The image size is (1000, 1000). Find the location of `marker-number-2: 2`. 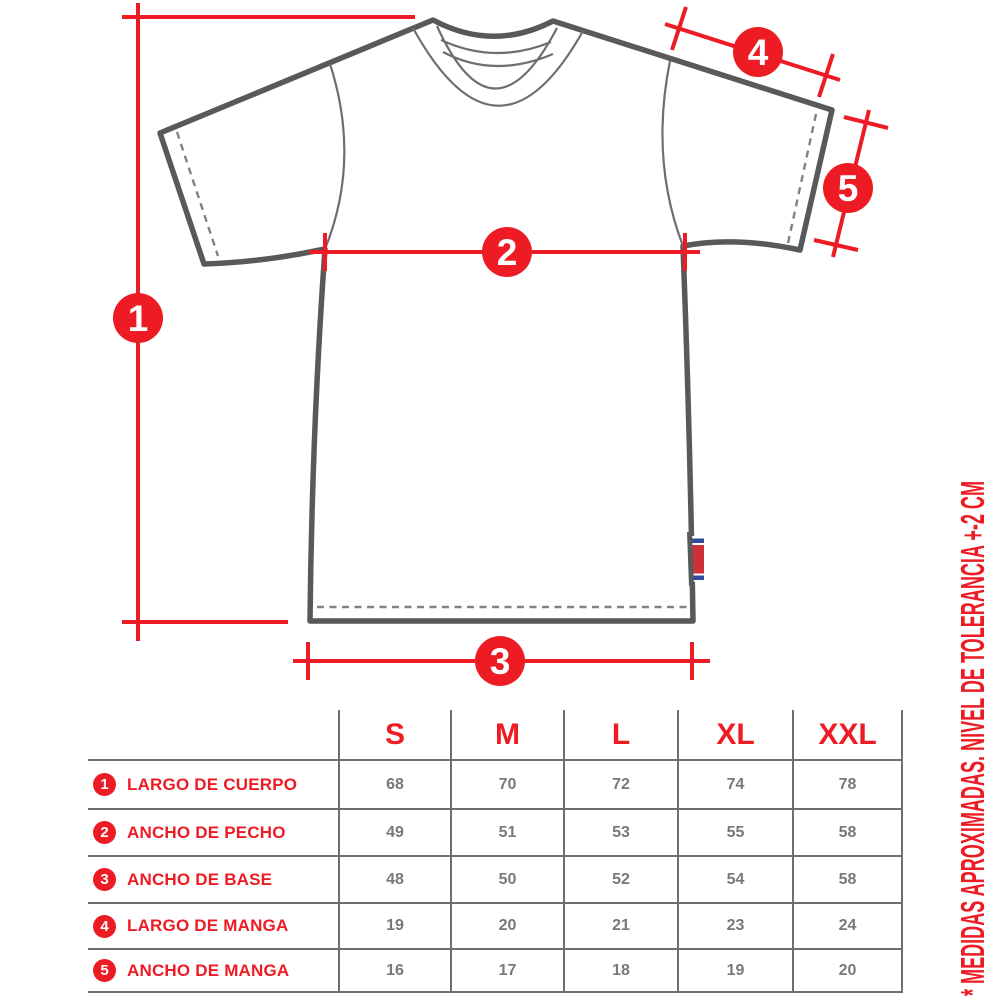

marker-number-2: 2 is located at coordinates (507, 252).